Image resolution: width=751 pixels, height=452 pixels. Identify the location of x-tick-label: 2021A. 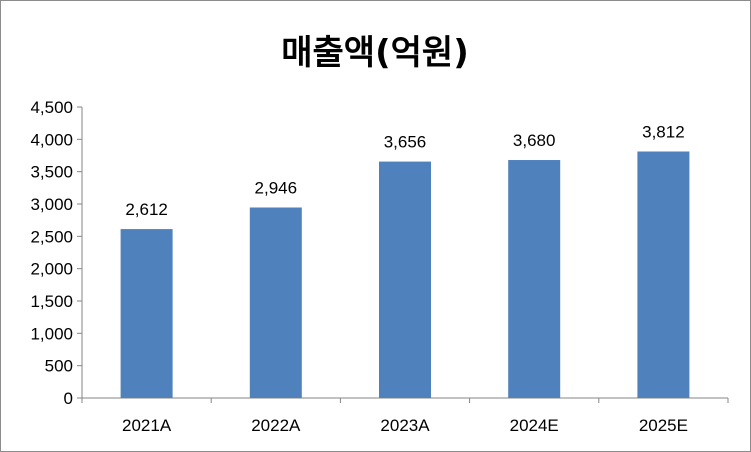
(147, 425).